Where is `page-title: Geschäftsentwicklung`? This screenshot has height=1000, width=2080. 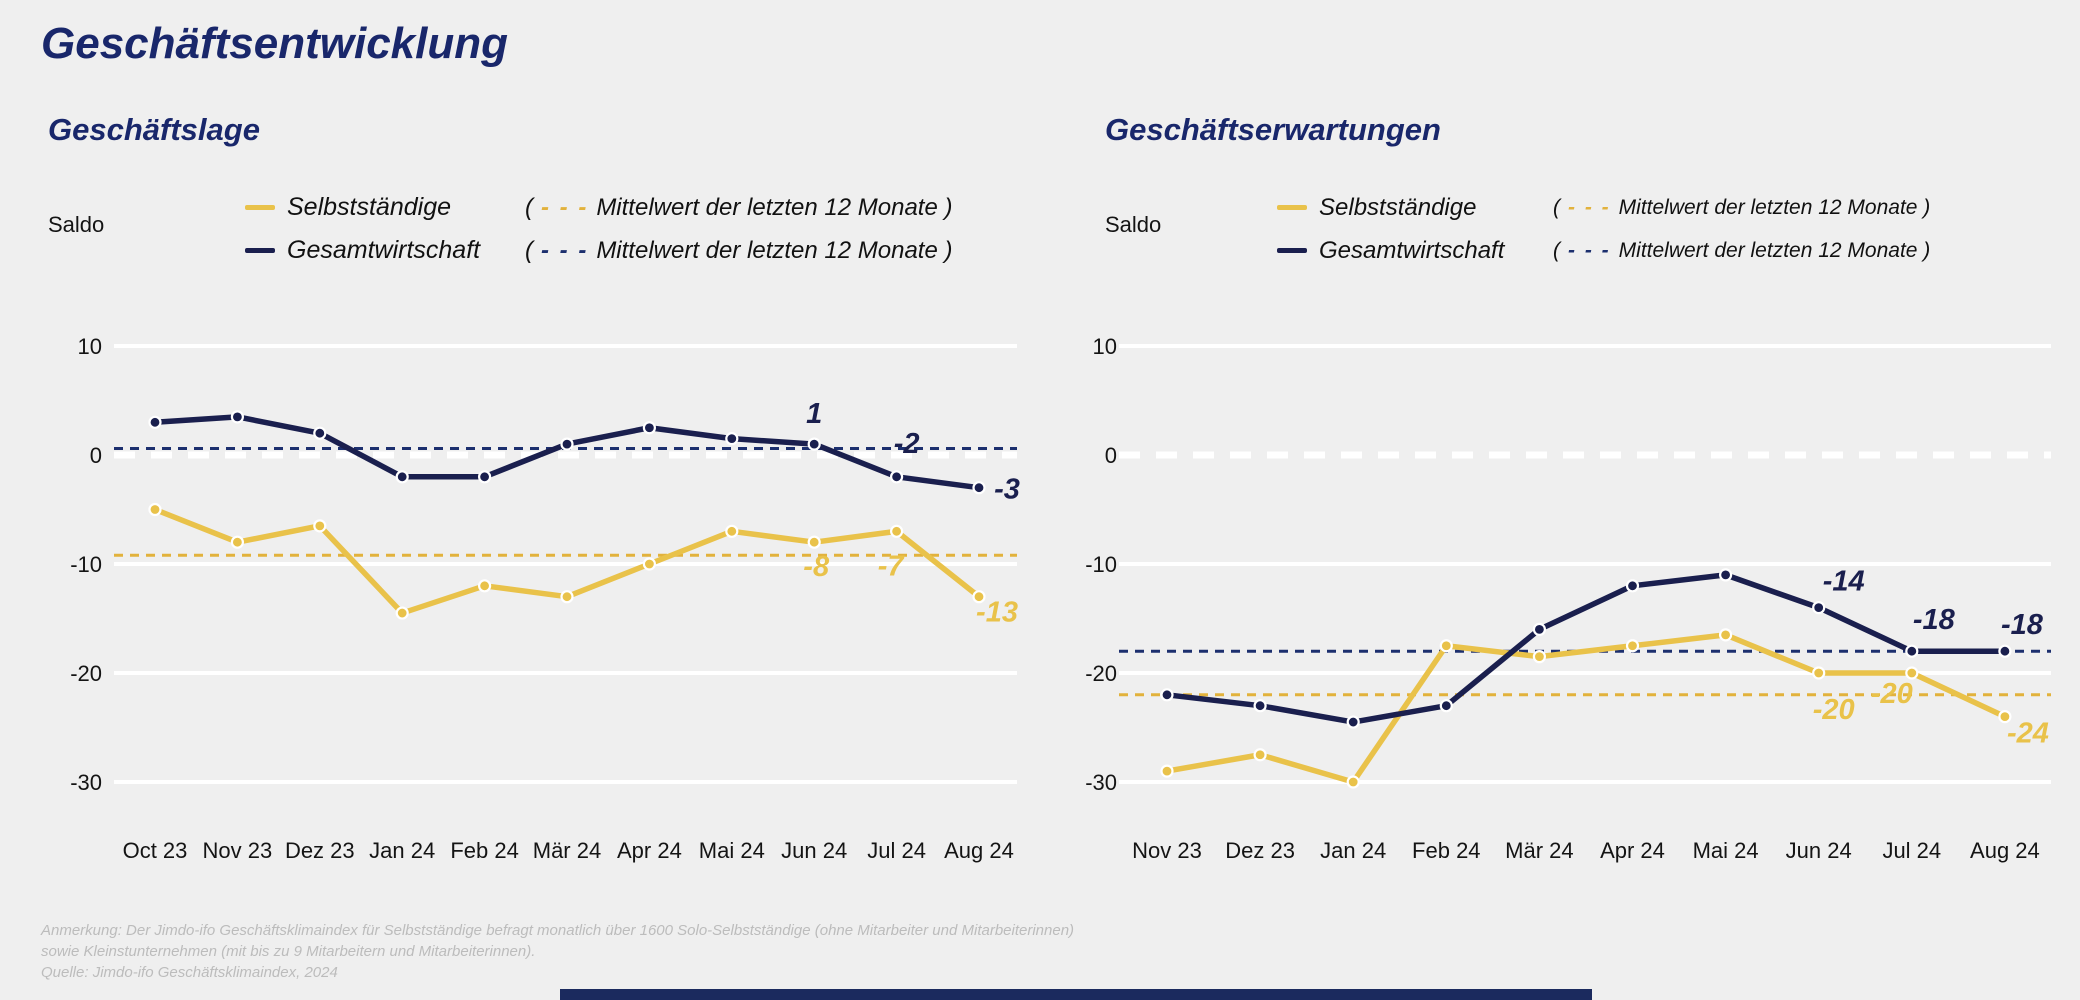 page-title: Geschäftsentwicklung is located at coordinates (275, 43).